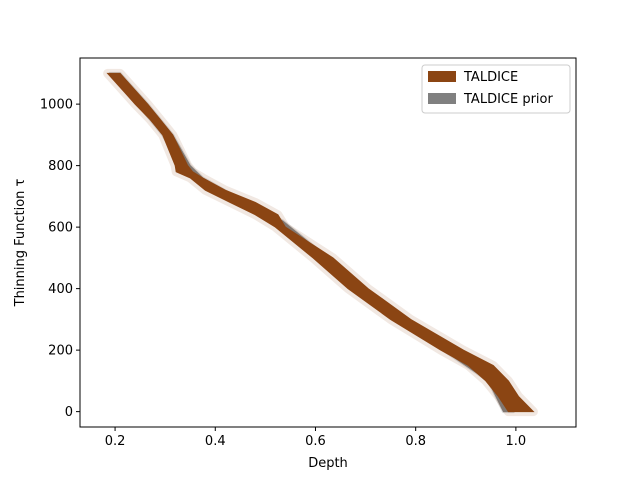 This screenshot has width=640, height=480. Describe the element at coordinates (328, 463) in the screenshot. I see `x-axis-label: Depth` at that location.